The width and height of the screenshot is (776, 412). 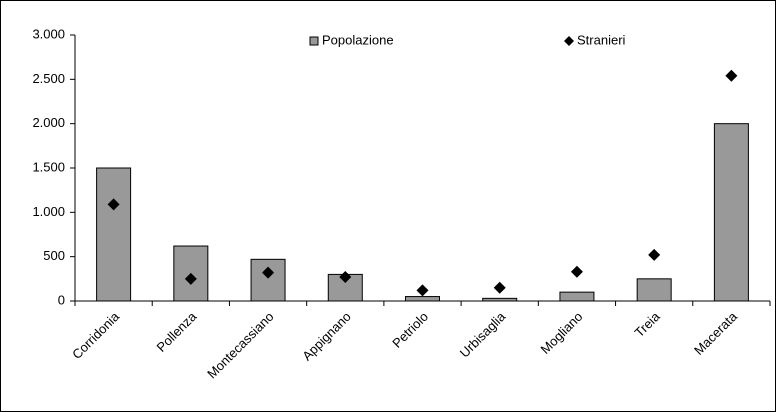 What do you see at coordinates (61, 299) in the screenshot?
I see `y-tick-label: 0` at bounding box center [61, 299].